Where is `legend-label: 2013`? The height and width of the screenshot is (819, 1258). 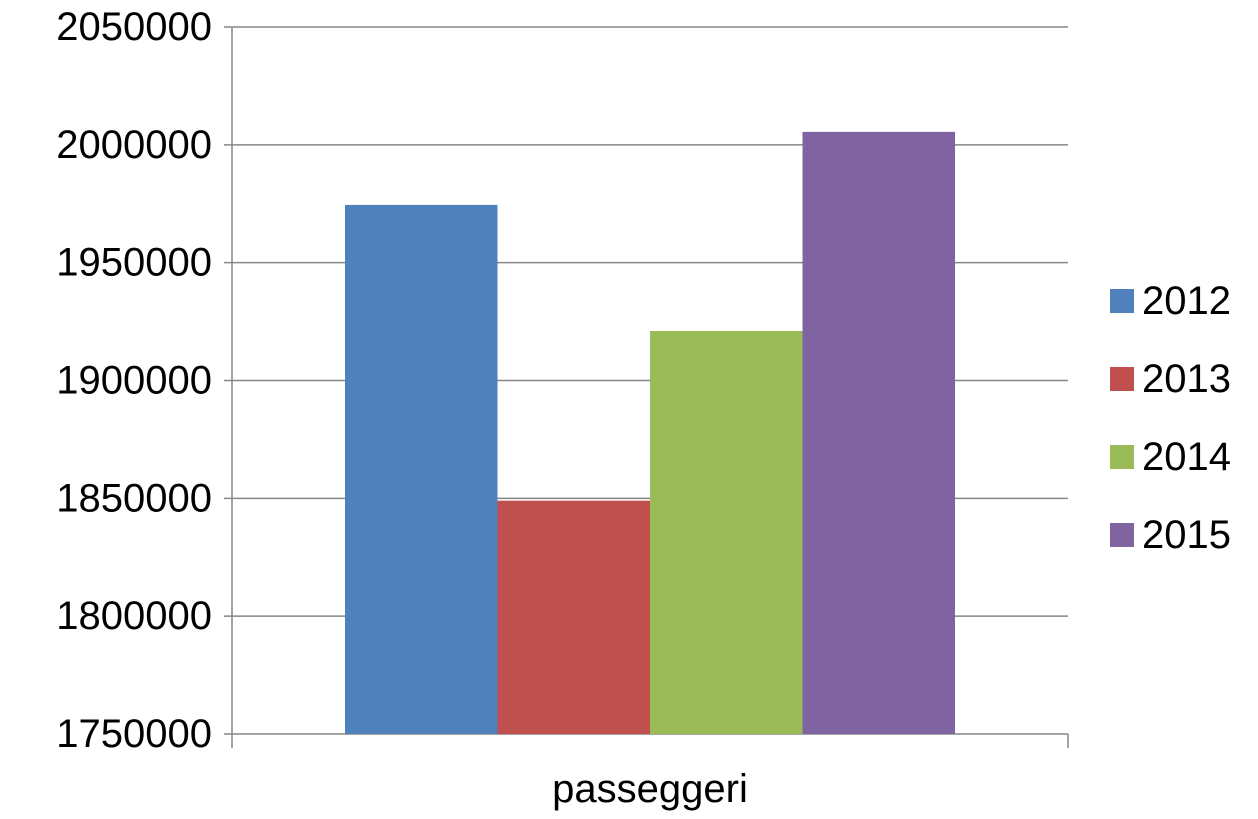 legend-label: 2013 is located at coordinates (1186, 379).